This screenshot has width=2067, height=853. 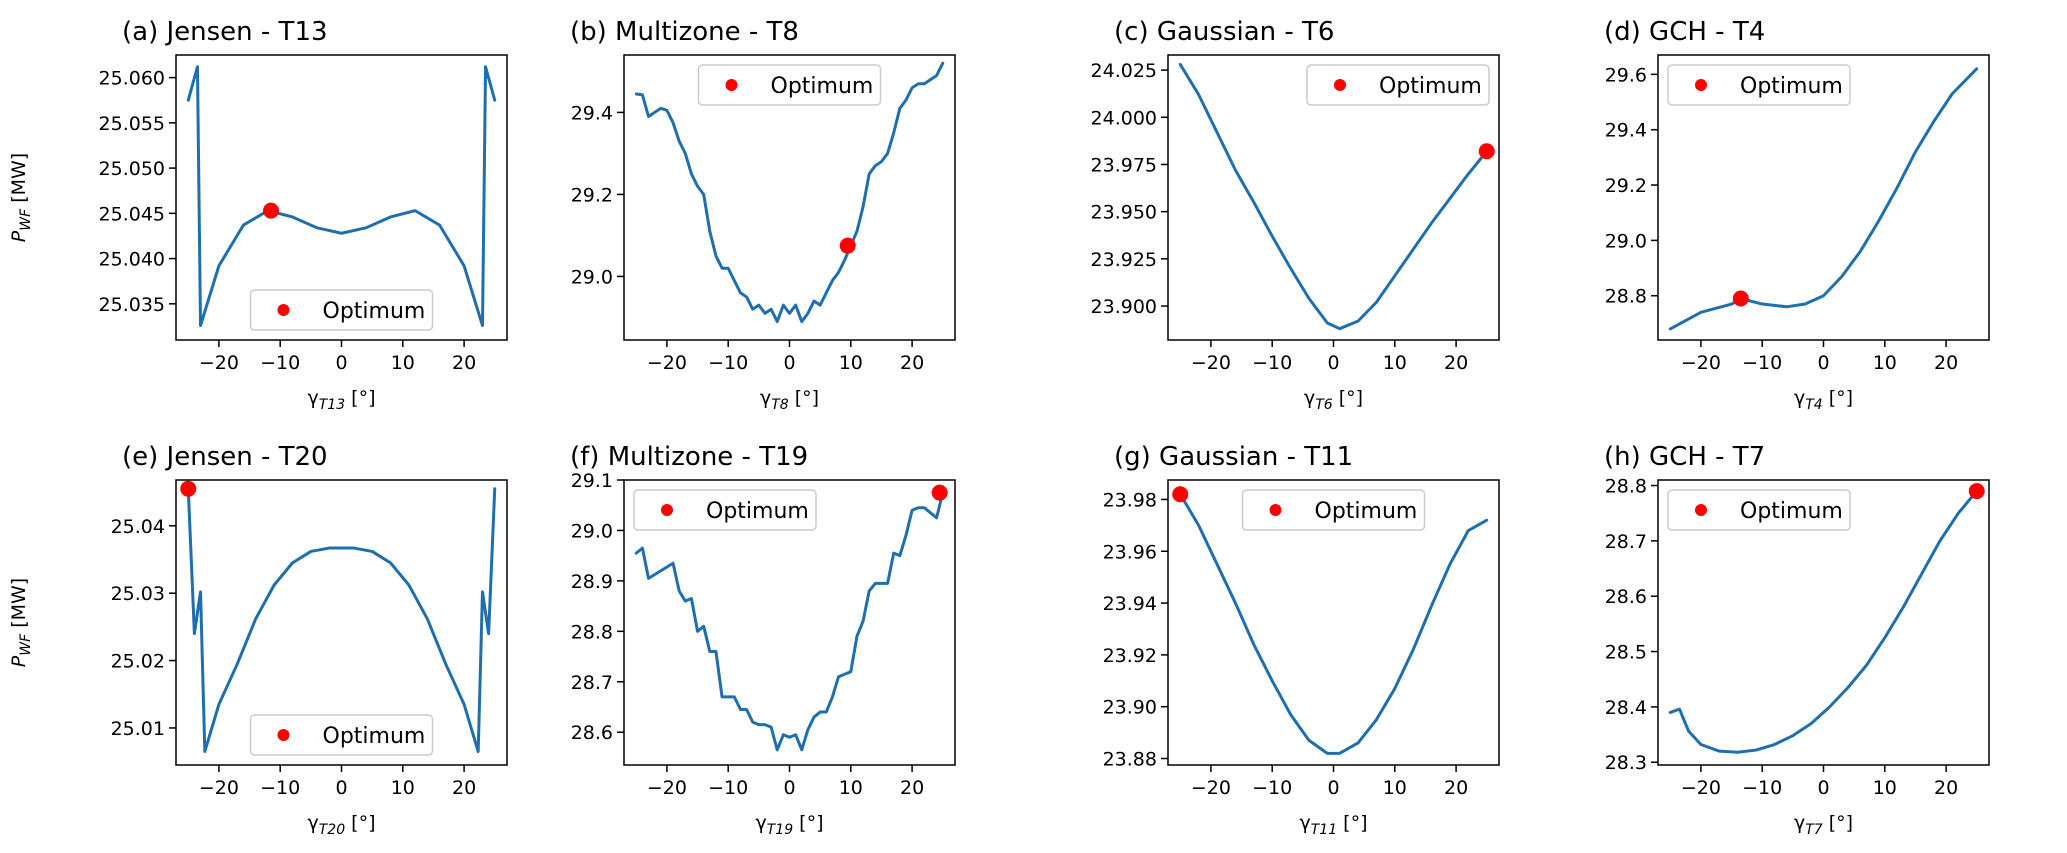 What do you see at coordinates (1626, 763) in the screenshot?
I see `y-tick-label: 28.3` at bounding box center [1626, 763].